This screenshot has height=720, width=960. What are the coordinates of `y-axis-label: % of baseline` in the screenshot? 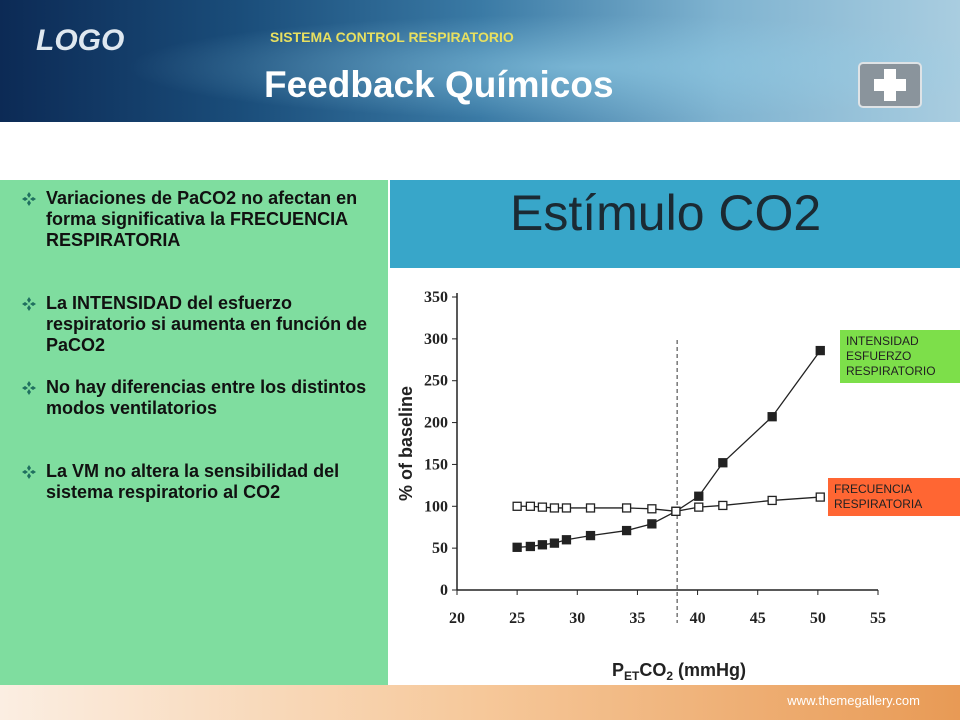 It's located at (406, 443).